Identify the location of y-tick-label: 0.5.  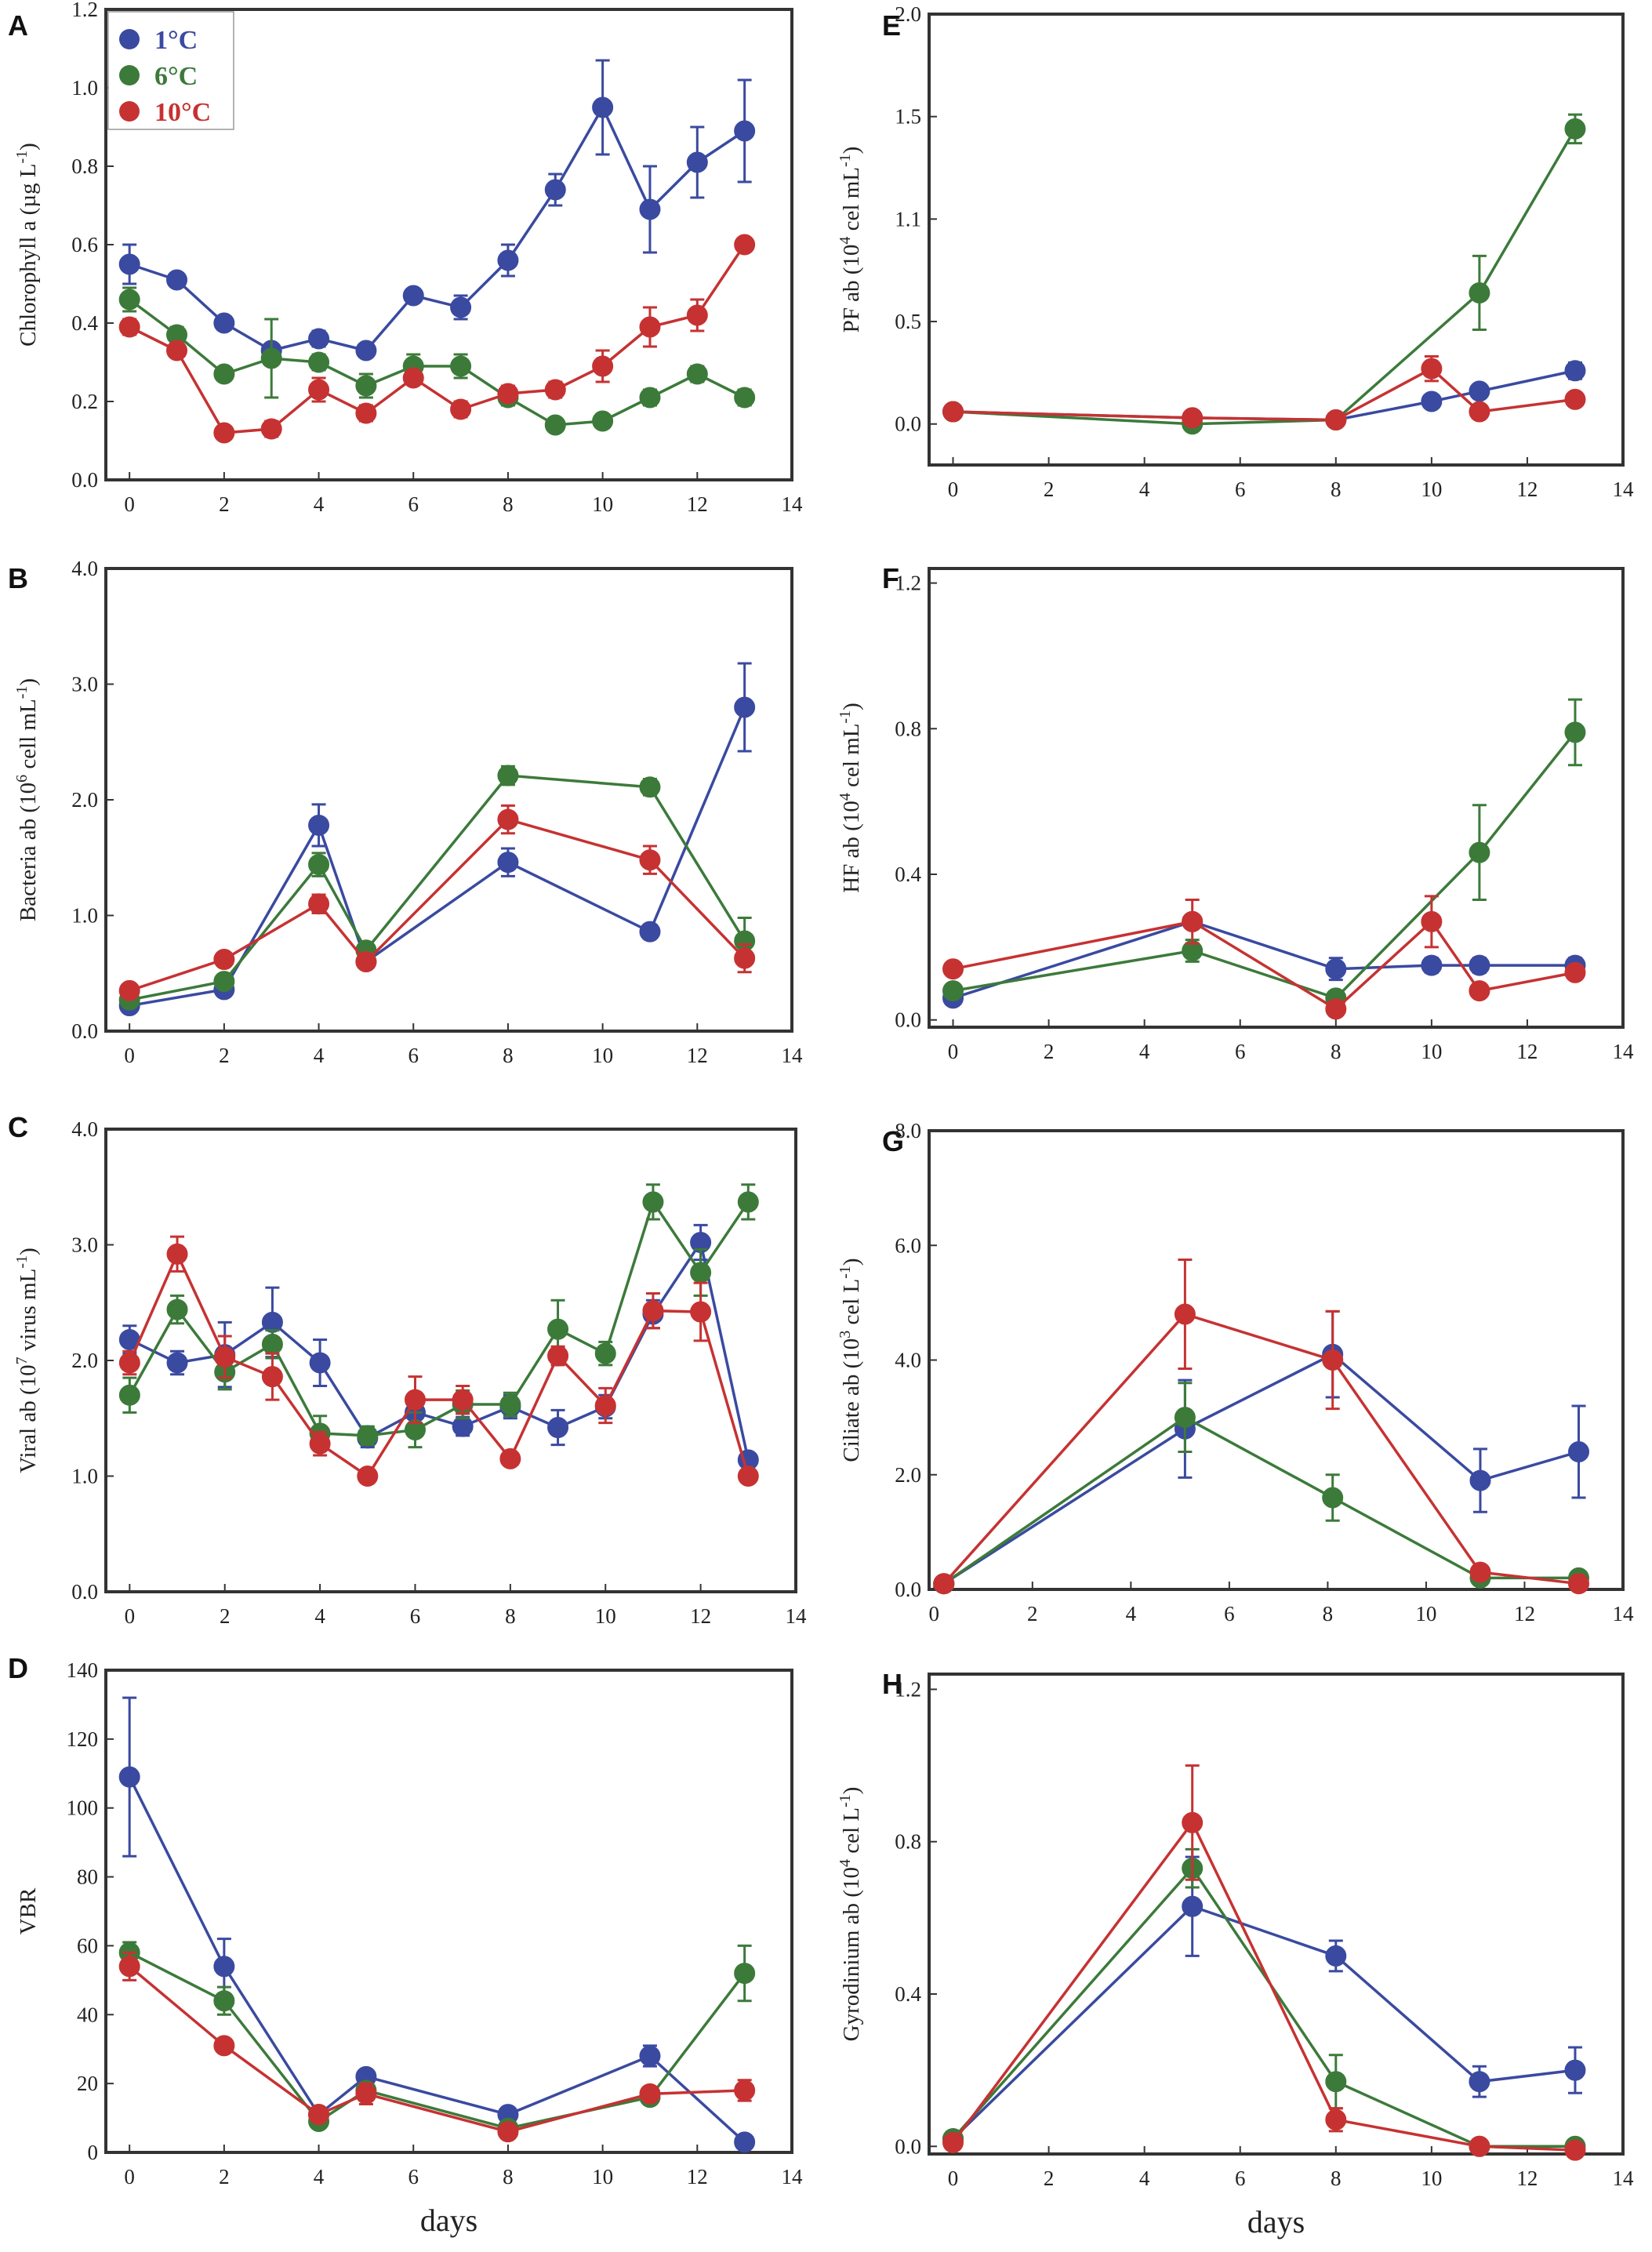
(908, 322).